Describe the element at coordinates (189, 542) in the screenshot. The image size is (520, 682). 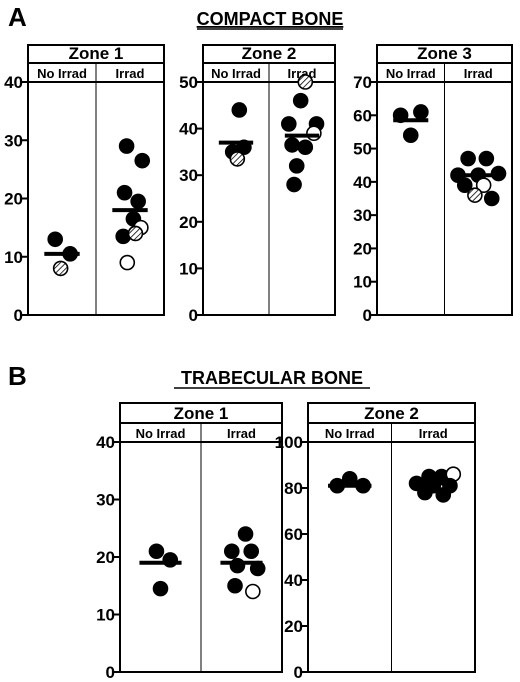
I see `chart-4: Zone 1 No Irrad Irrad 0 10 20 30 40` at that location.